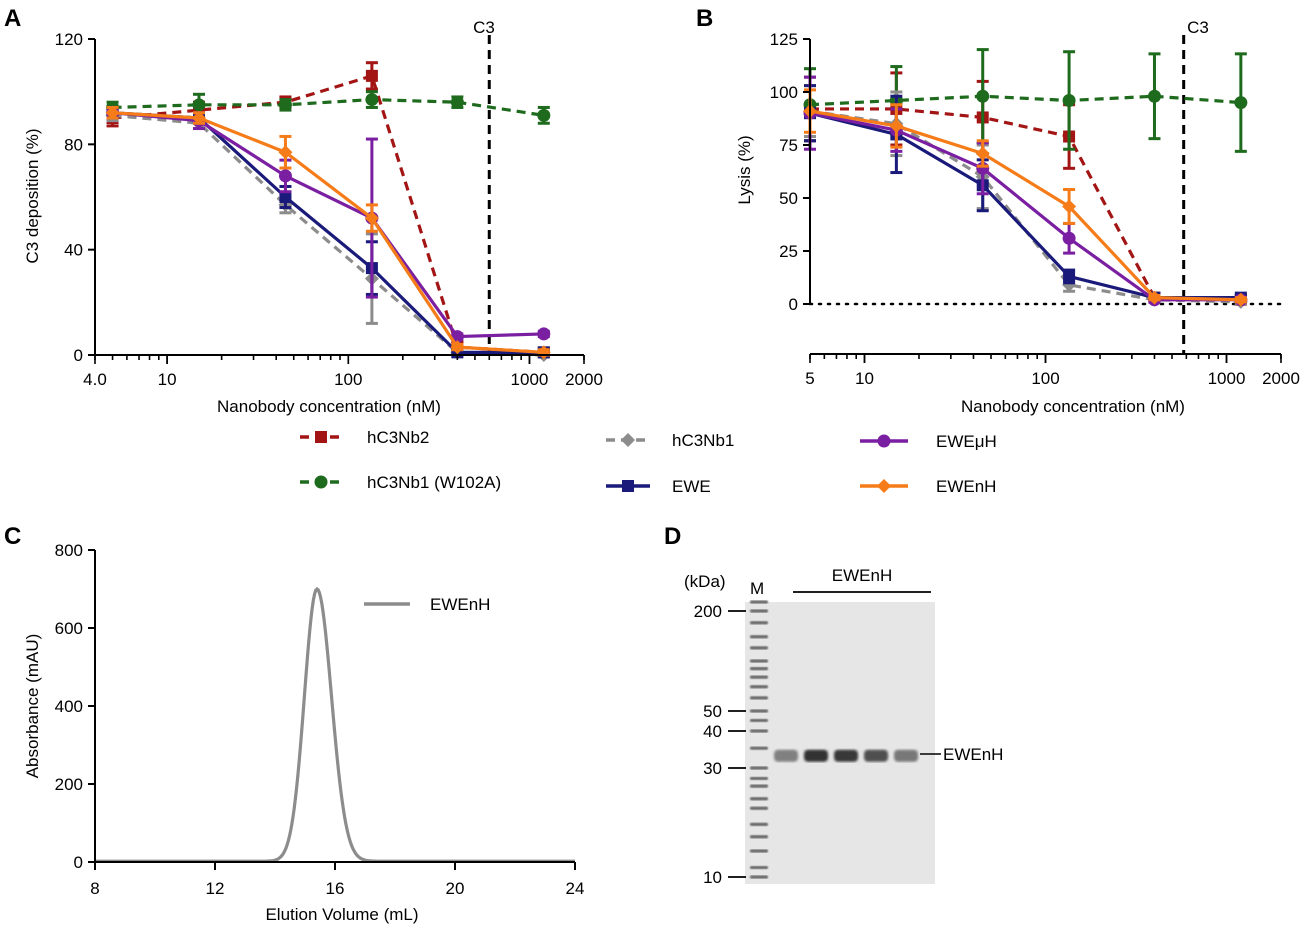  What do you see at coordinates (712, 731) in the screenshot?
I see `marker-label: 40` at bounding box center [712, 731].